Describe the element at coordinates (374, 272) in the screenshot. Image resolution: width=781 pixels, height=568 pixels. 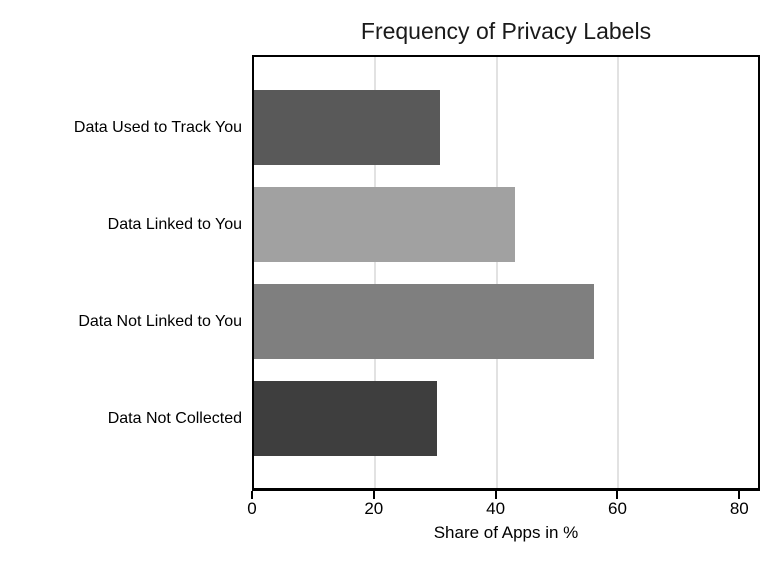
I see `gridline-x20` at that location.